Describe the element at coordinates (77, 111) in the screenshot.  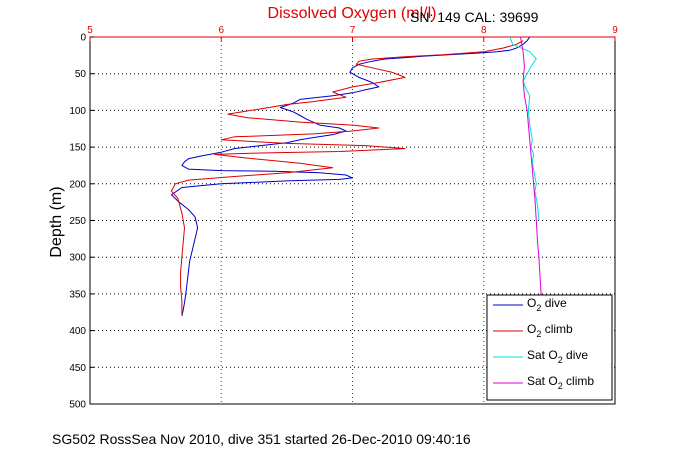
I see `y-tick-label: 100` at that location.